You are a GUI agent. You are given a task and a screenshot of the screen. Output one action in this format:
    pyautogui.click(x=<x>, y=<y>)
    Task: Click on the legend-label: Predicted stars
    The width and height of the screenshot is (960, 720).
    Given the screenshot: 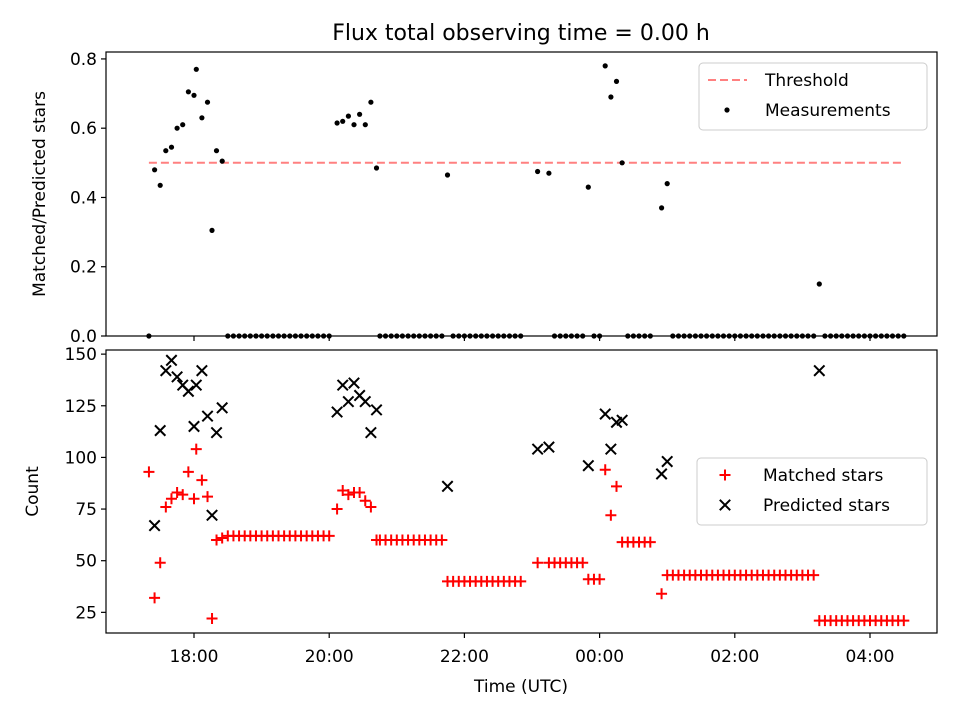 What is the action you would take?
    pyautogui.click(x=826, y=506)
    